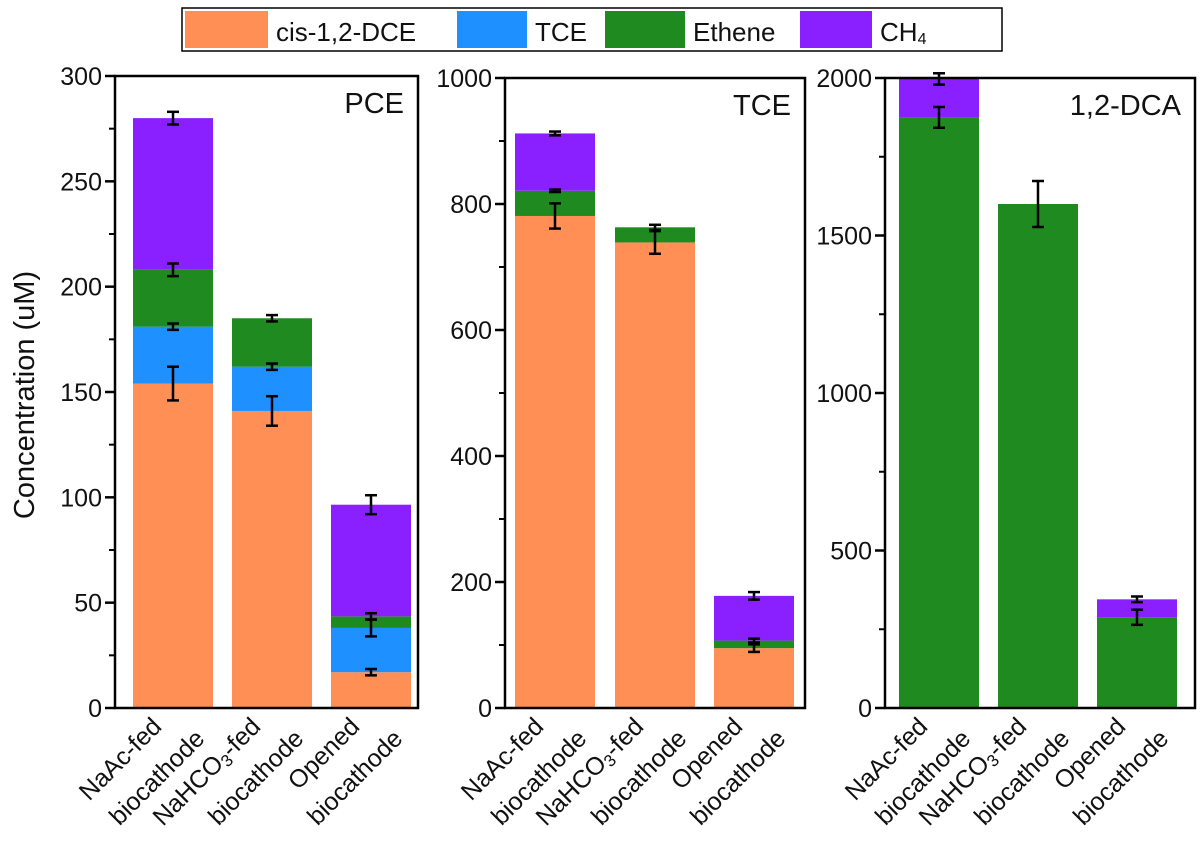 This screenshot has height=860, width=1200. I want to click on error-bar-pce-cat1-cis-1-2-dce, so click(173, 383).